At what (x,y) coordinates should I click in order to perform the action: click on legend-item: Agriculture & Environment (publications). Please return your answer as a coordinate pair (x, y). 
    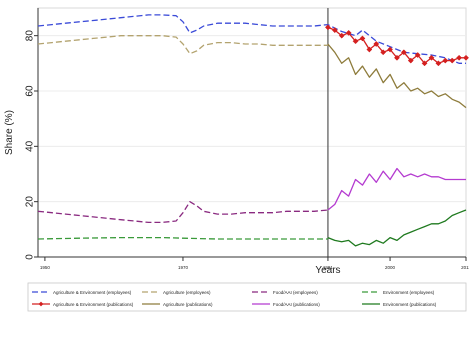
    Looking at the image, I should click on (83, 304).